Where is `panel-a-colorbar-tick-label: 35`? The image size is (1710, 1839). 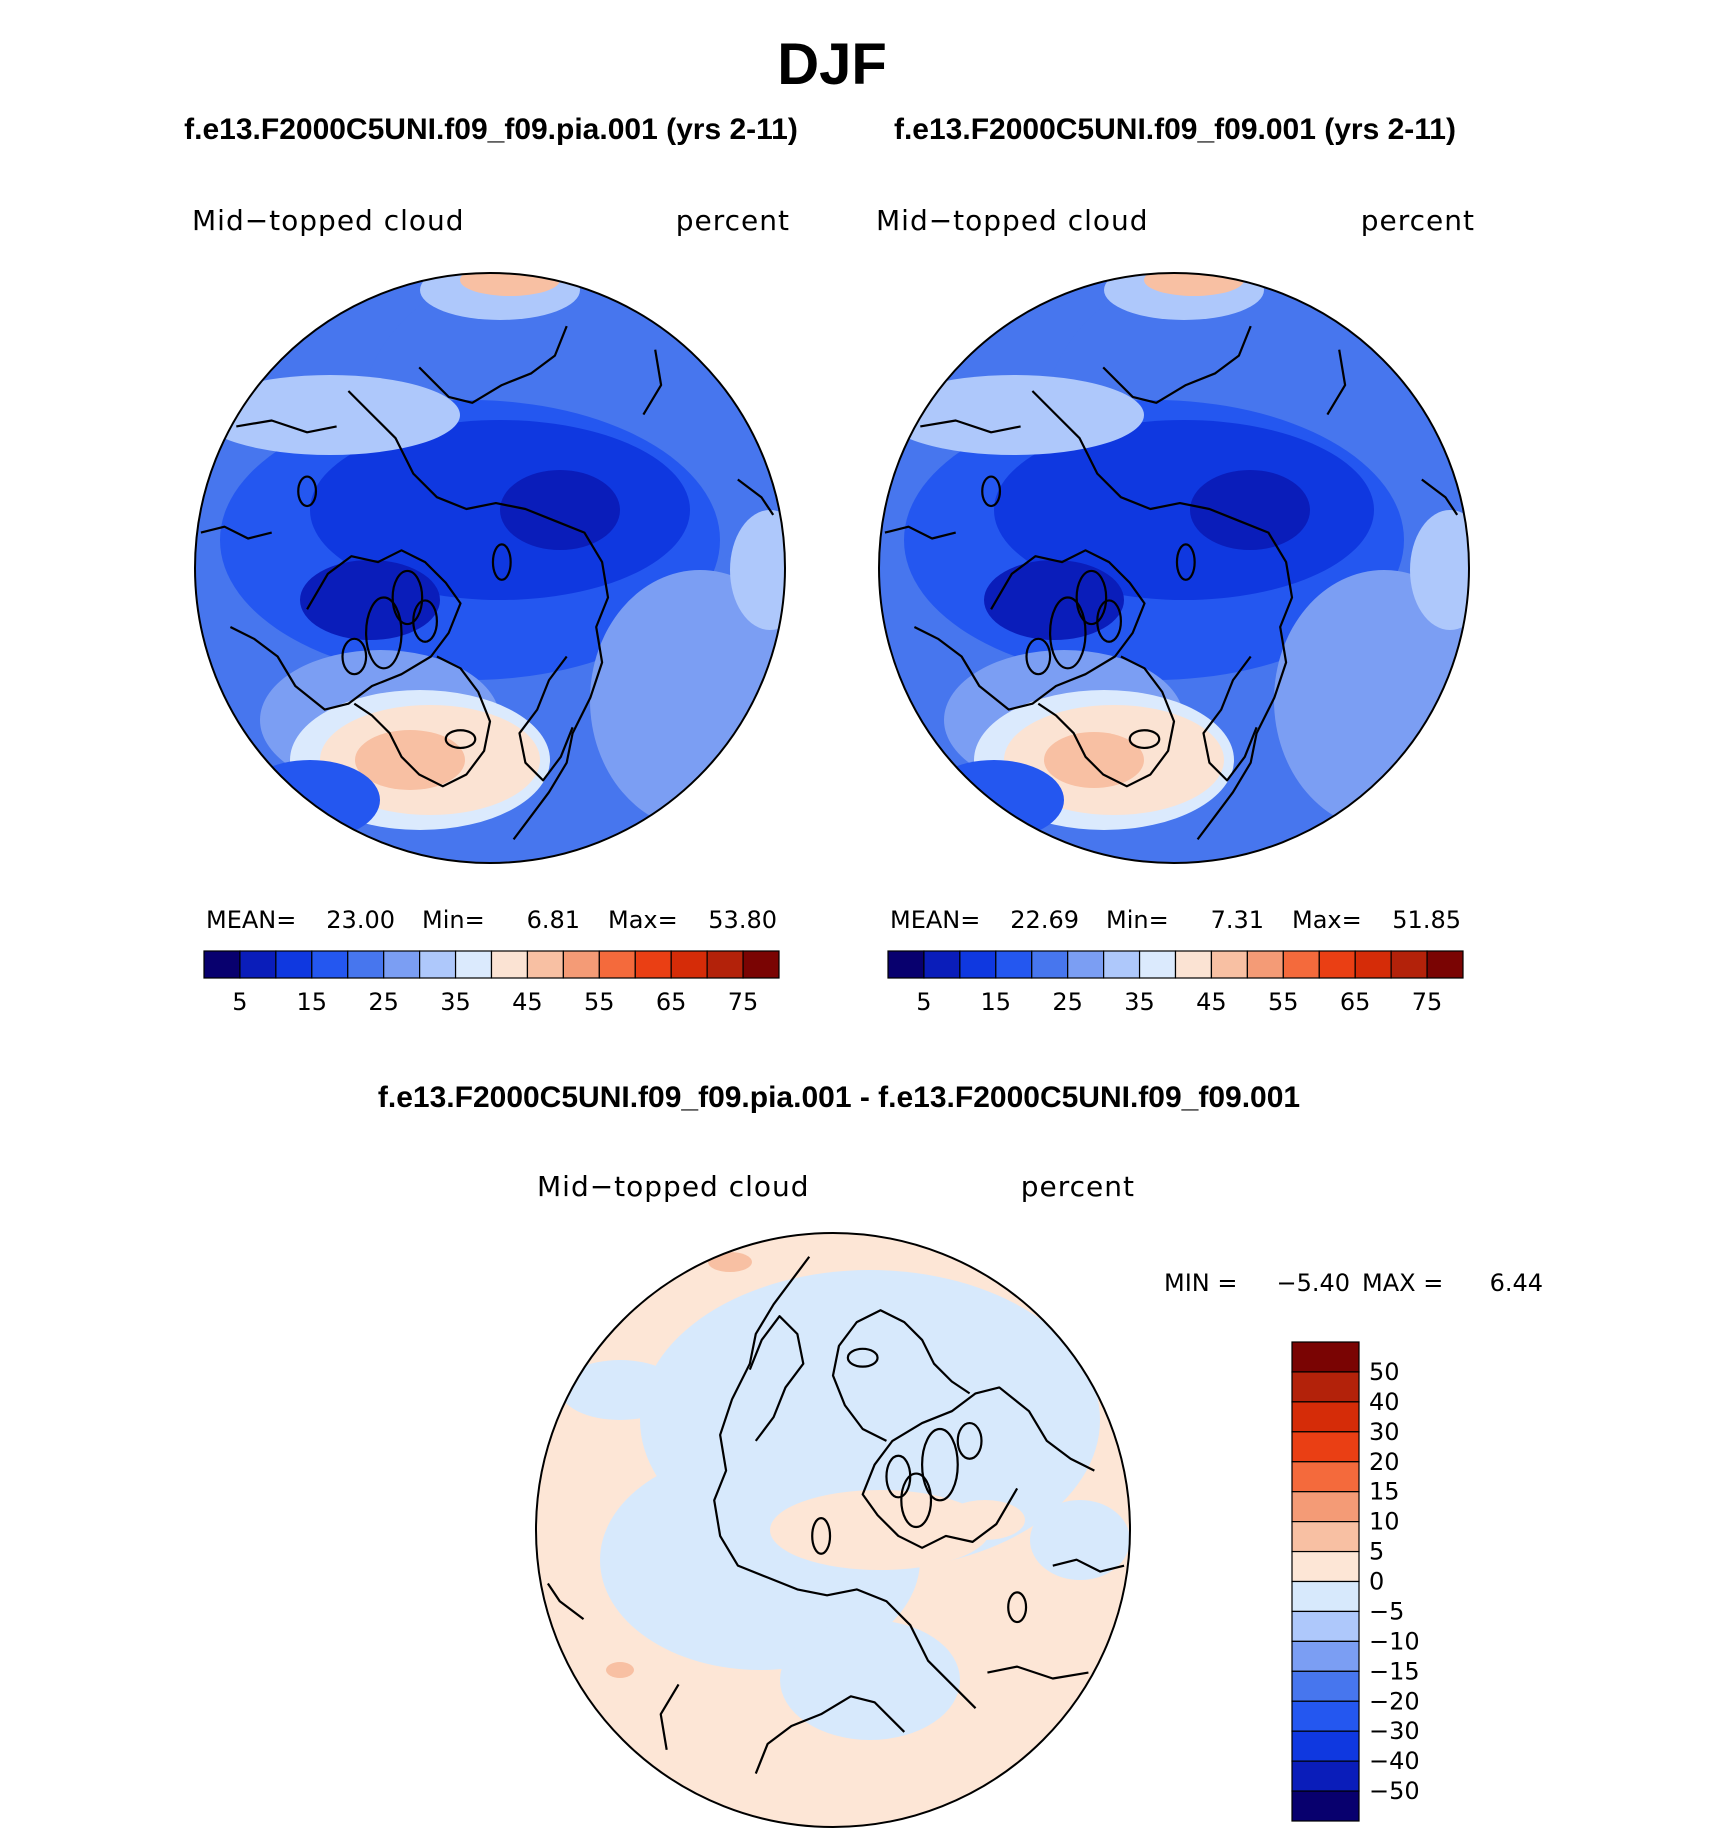
panel-a-colorbar-tick-label: 35 is located at coordinates (455, 1002).